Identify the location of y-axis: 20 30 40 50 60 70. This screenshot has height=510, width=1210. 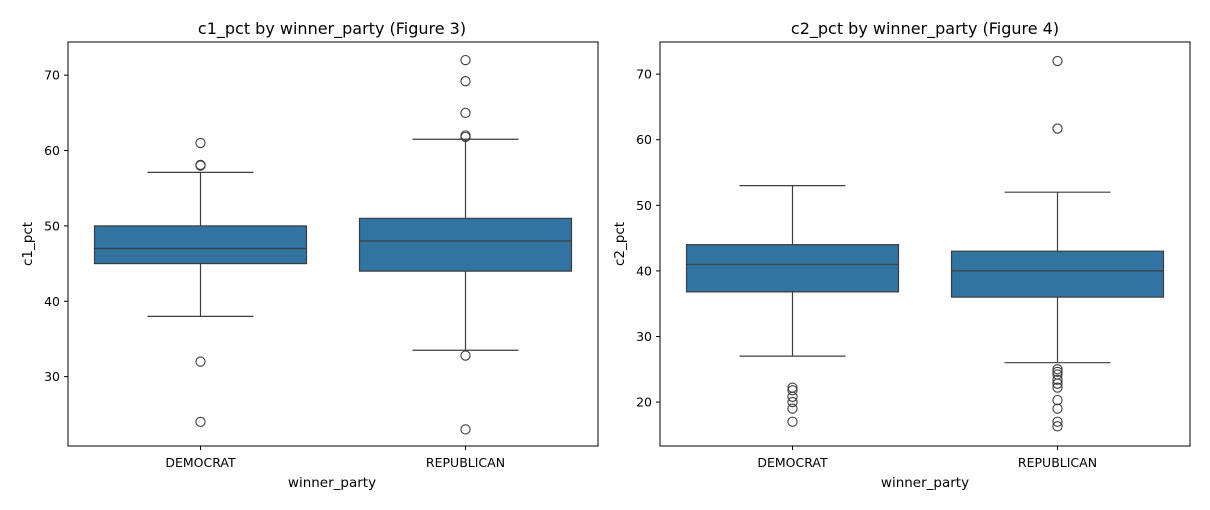
(648, 238).